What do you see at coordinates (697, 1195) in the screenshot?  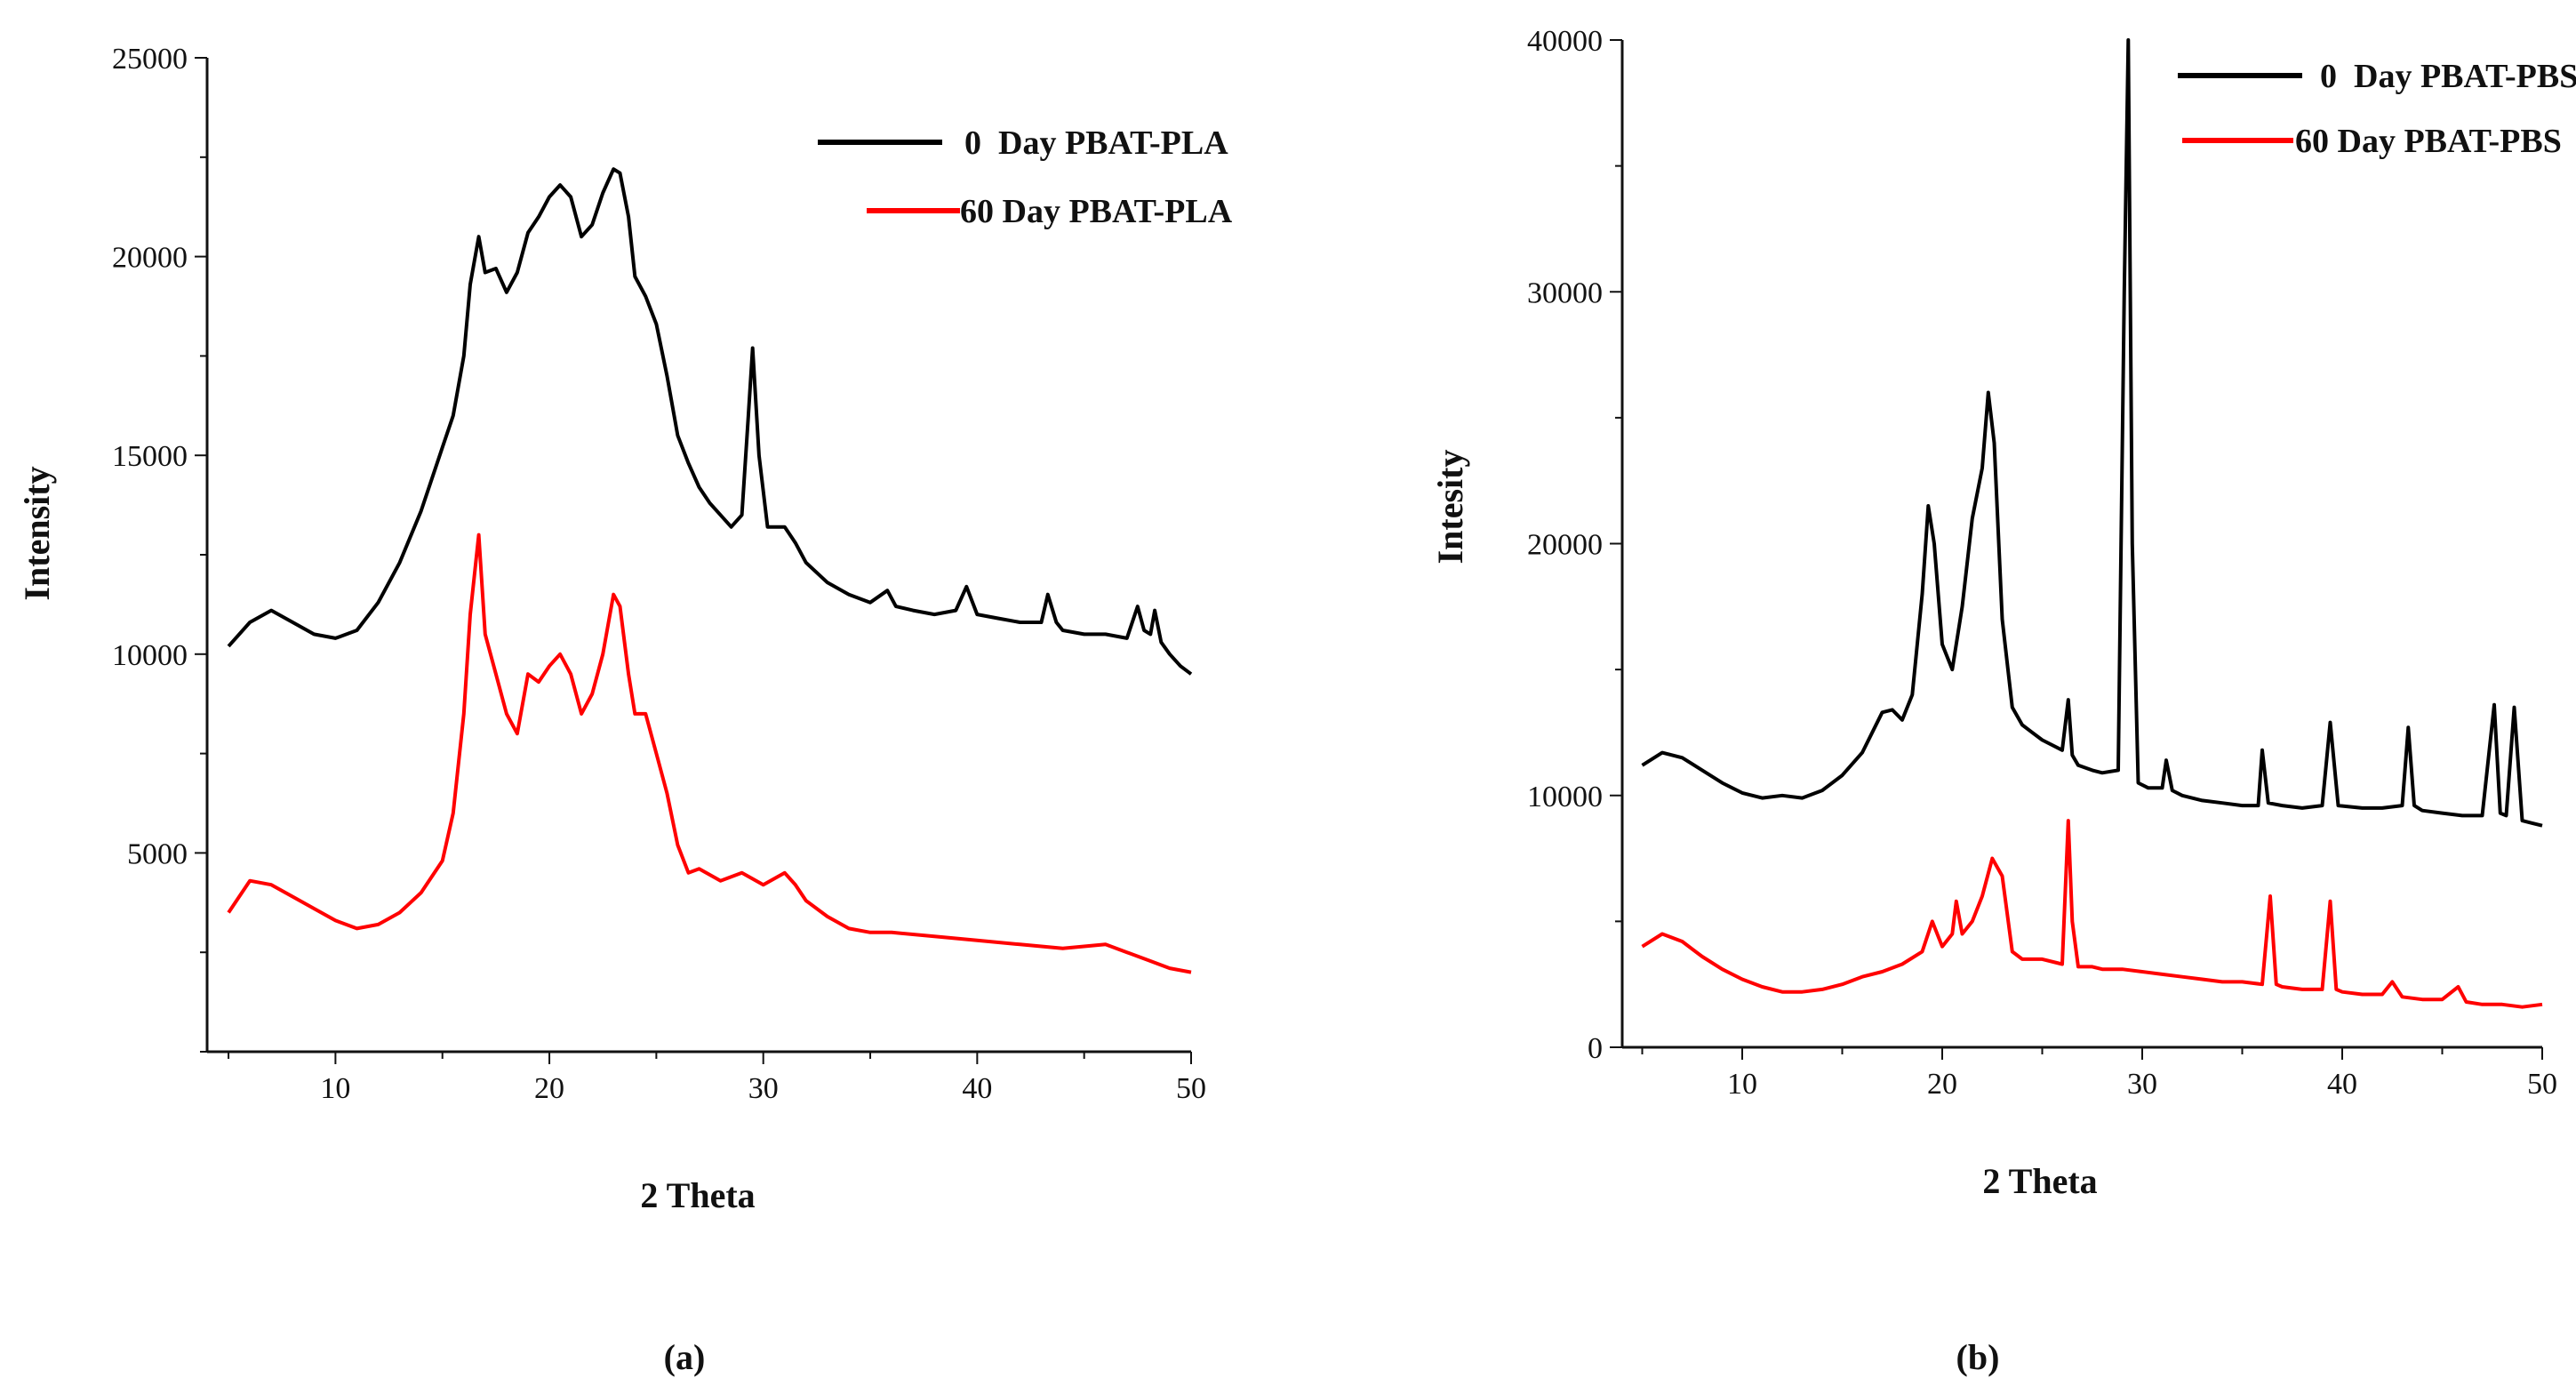 I see `x-axis-label-a: 2 Theta` at bounding box center [697, 1195].